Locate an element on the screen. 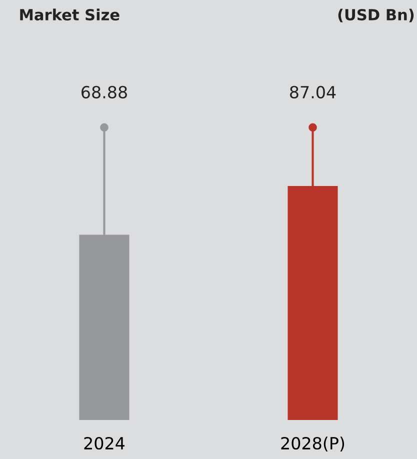  chart-title: Market Size is located at coordinates (70, 14).